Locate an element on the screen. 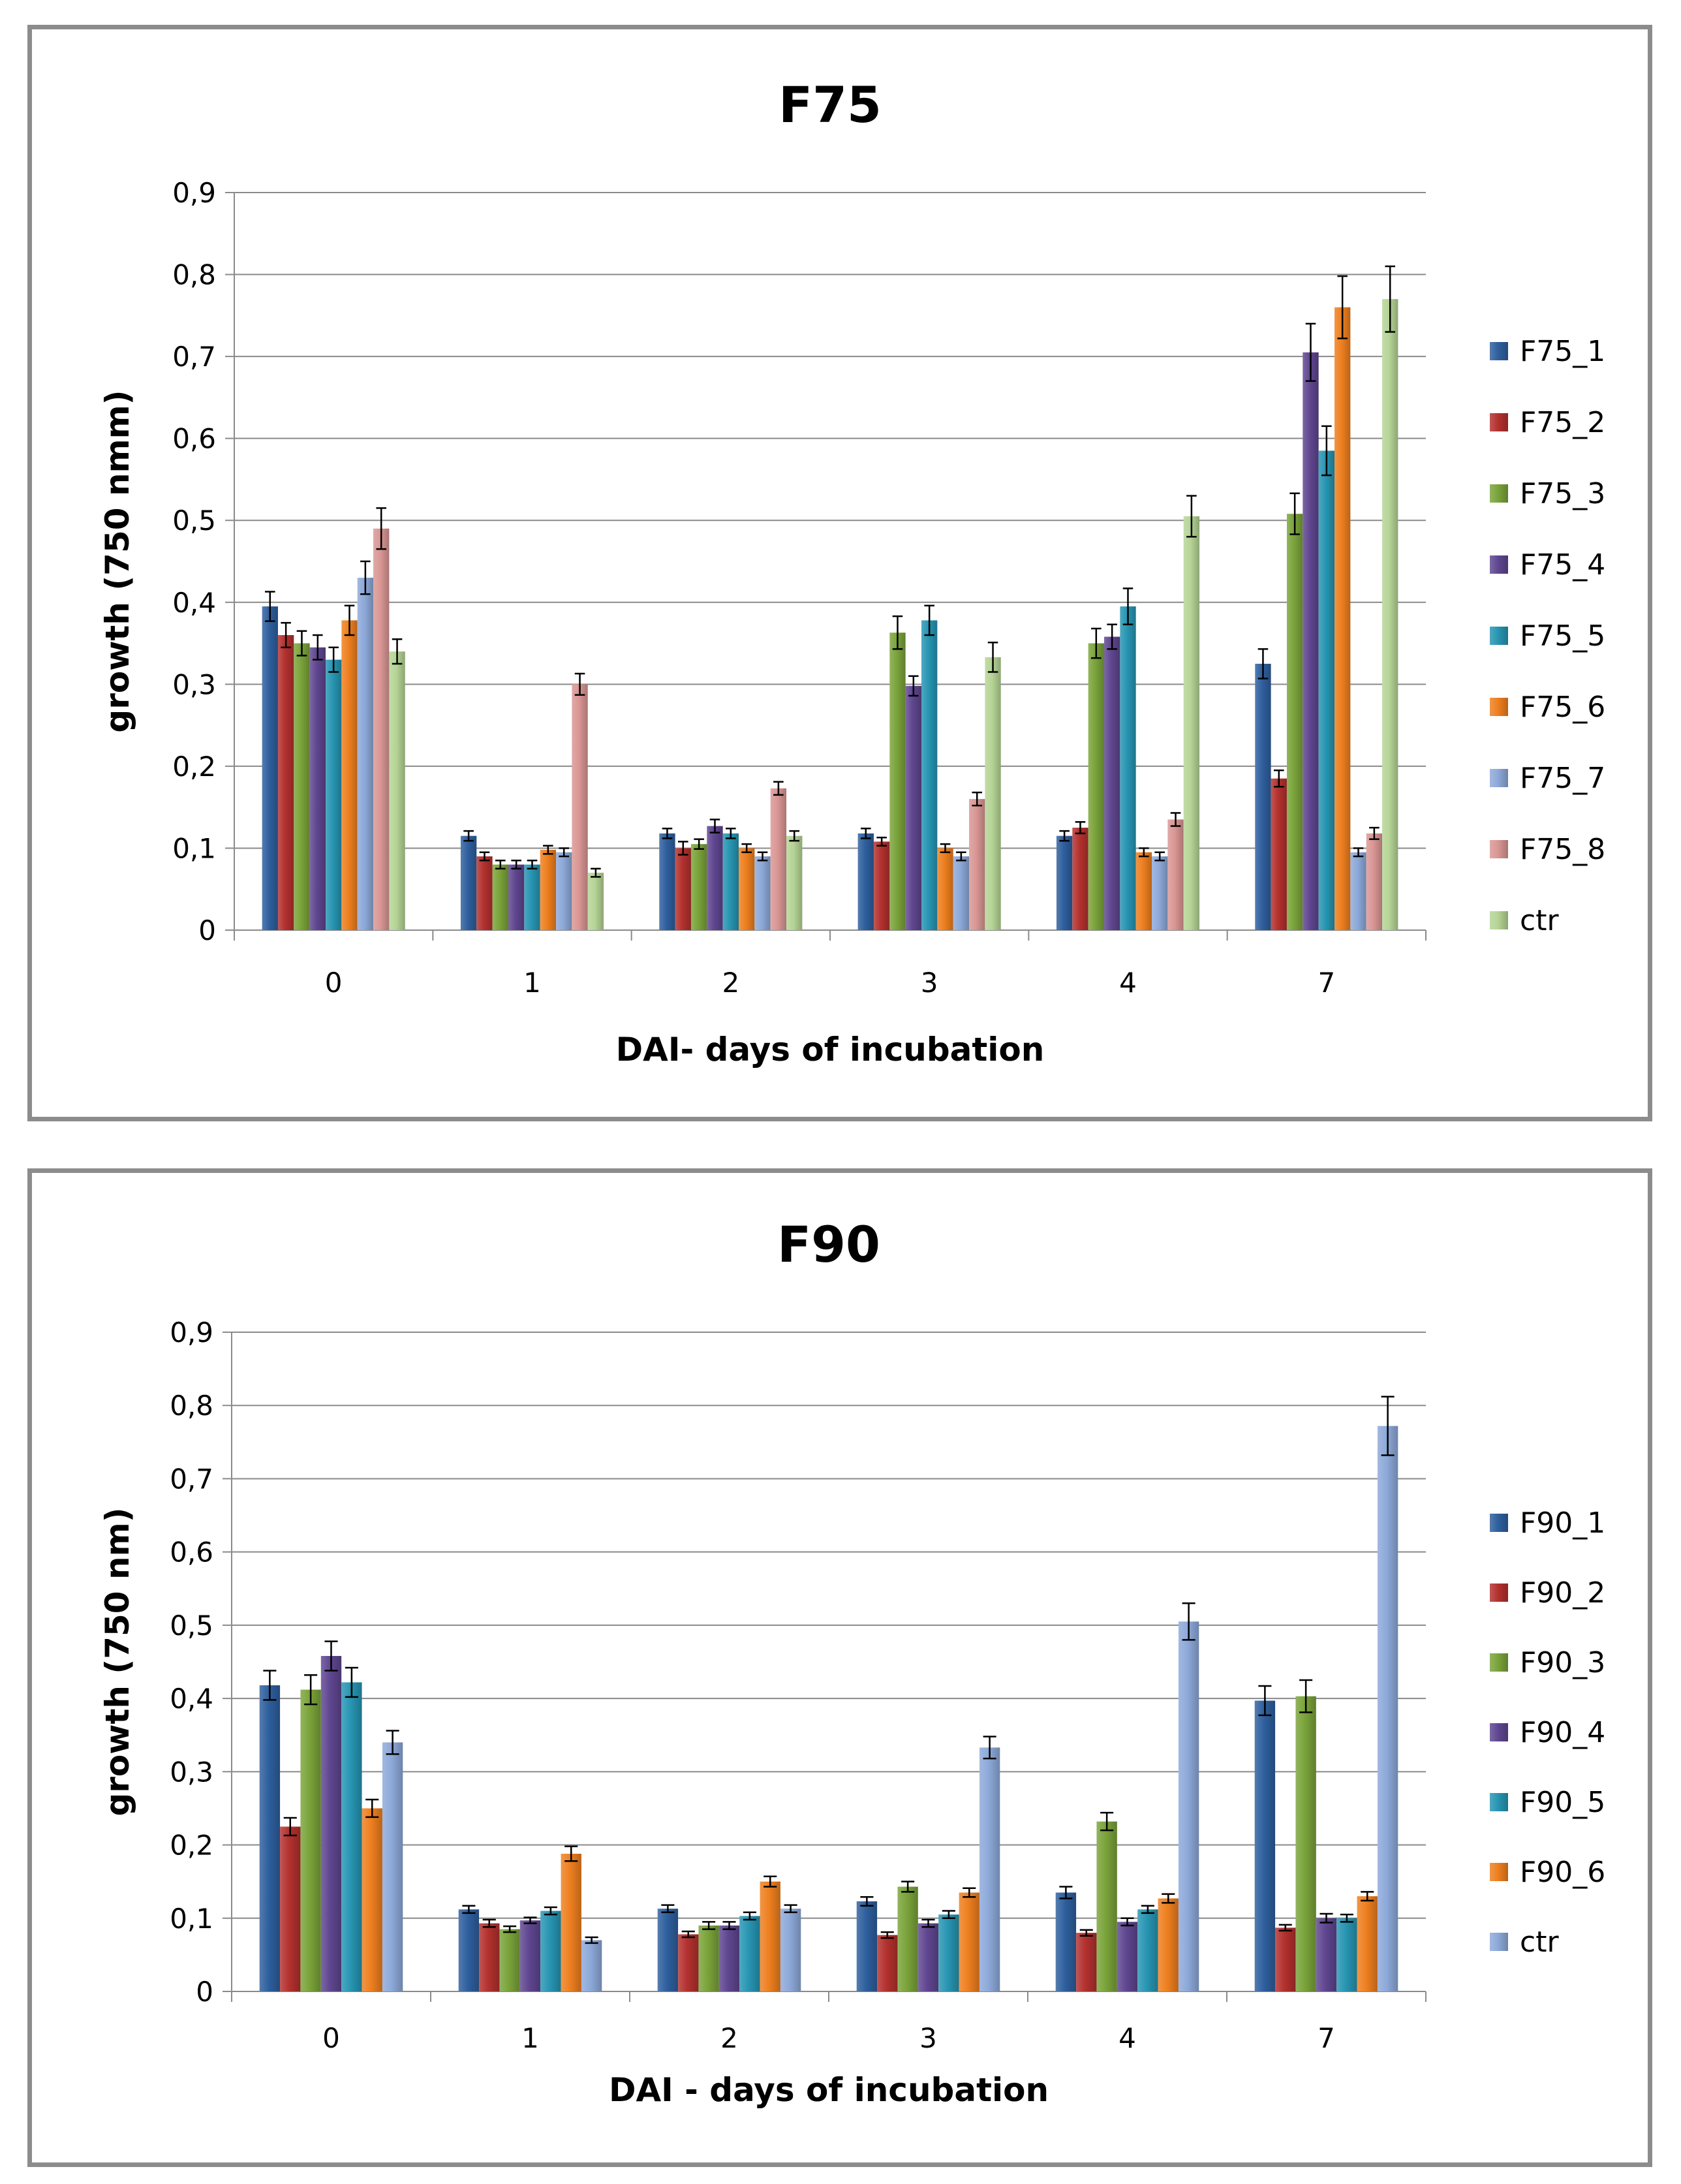 The height and width of the screenshot is (2184, 1681). legend-label: F75_7 is located at coordinates (1563, 778).